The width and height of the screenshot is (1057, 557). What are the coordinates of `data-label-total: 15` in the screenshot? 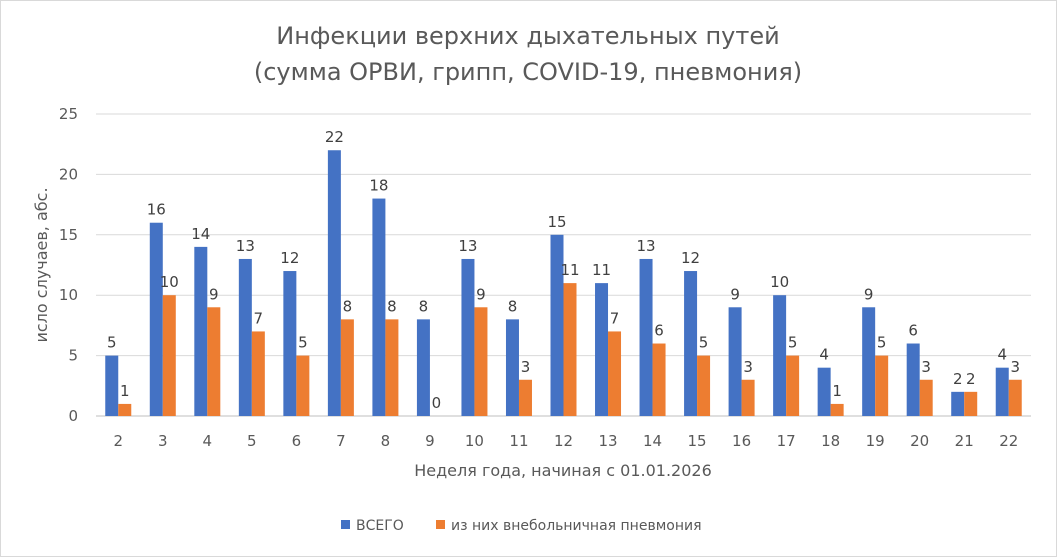 It's located at (556, 222).